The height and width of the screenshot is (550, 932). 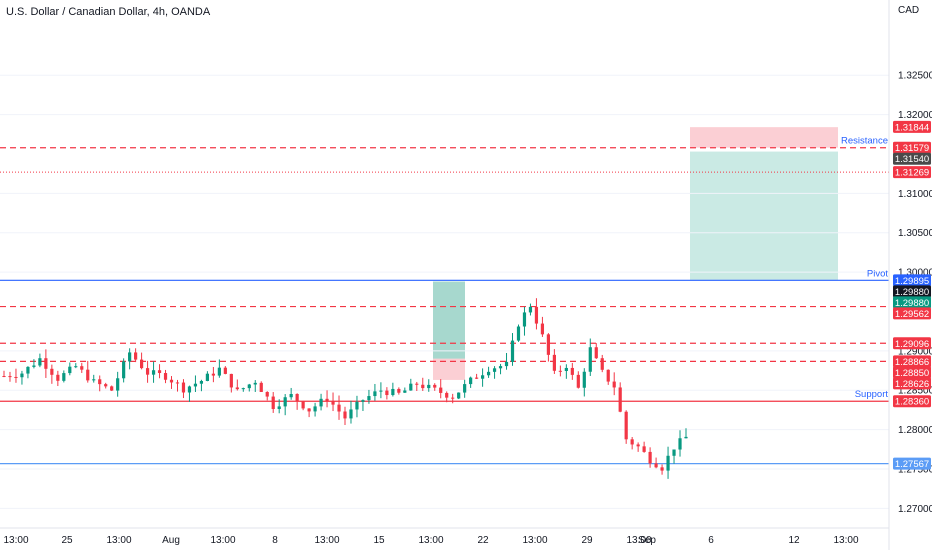 I want to click on y-tick-label: 1.30500, so click(x=915, y=233).